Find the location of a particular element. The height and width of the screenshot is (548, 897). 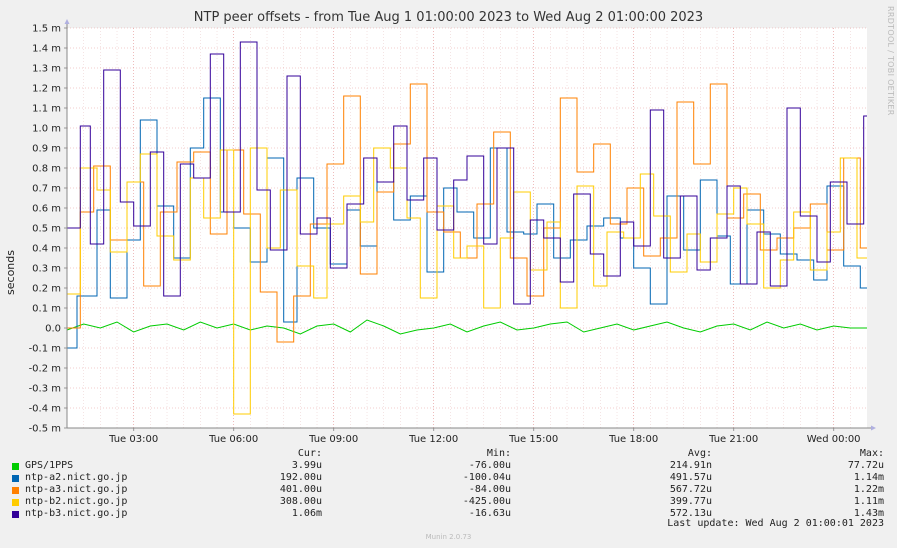

last-update: Last update: Wed Aug 2 01:00:01 2023 is located at coordinates (775, 523).